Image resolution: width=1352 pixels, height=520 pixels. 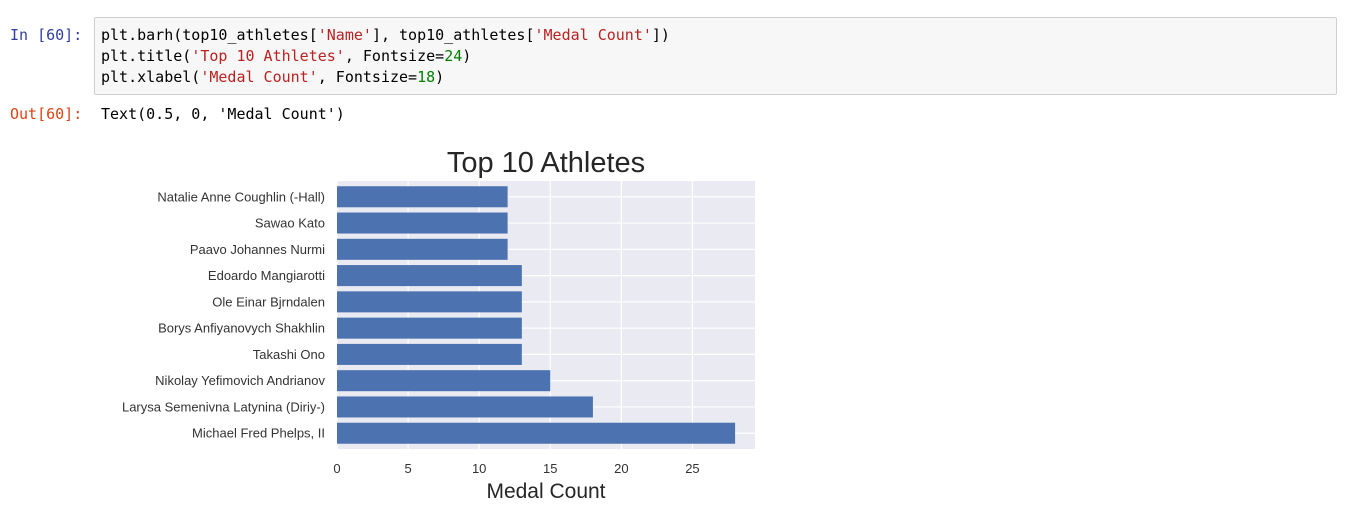 I want to click on code-token: 18, so click(x=426, y=77).